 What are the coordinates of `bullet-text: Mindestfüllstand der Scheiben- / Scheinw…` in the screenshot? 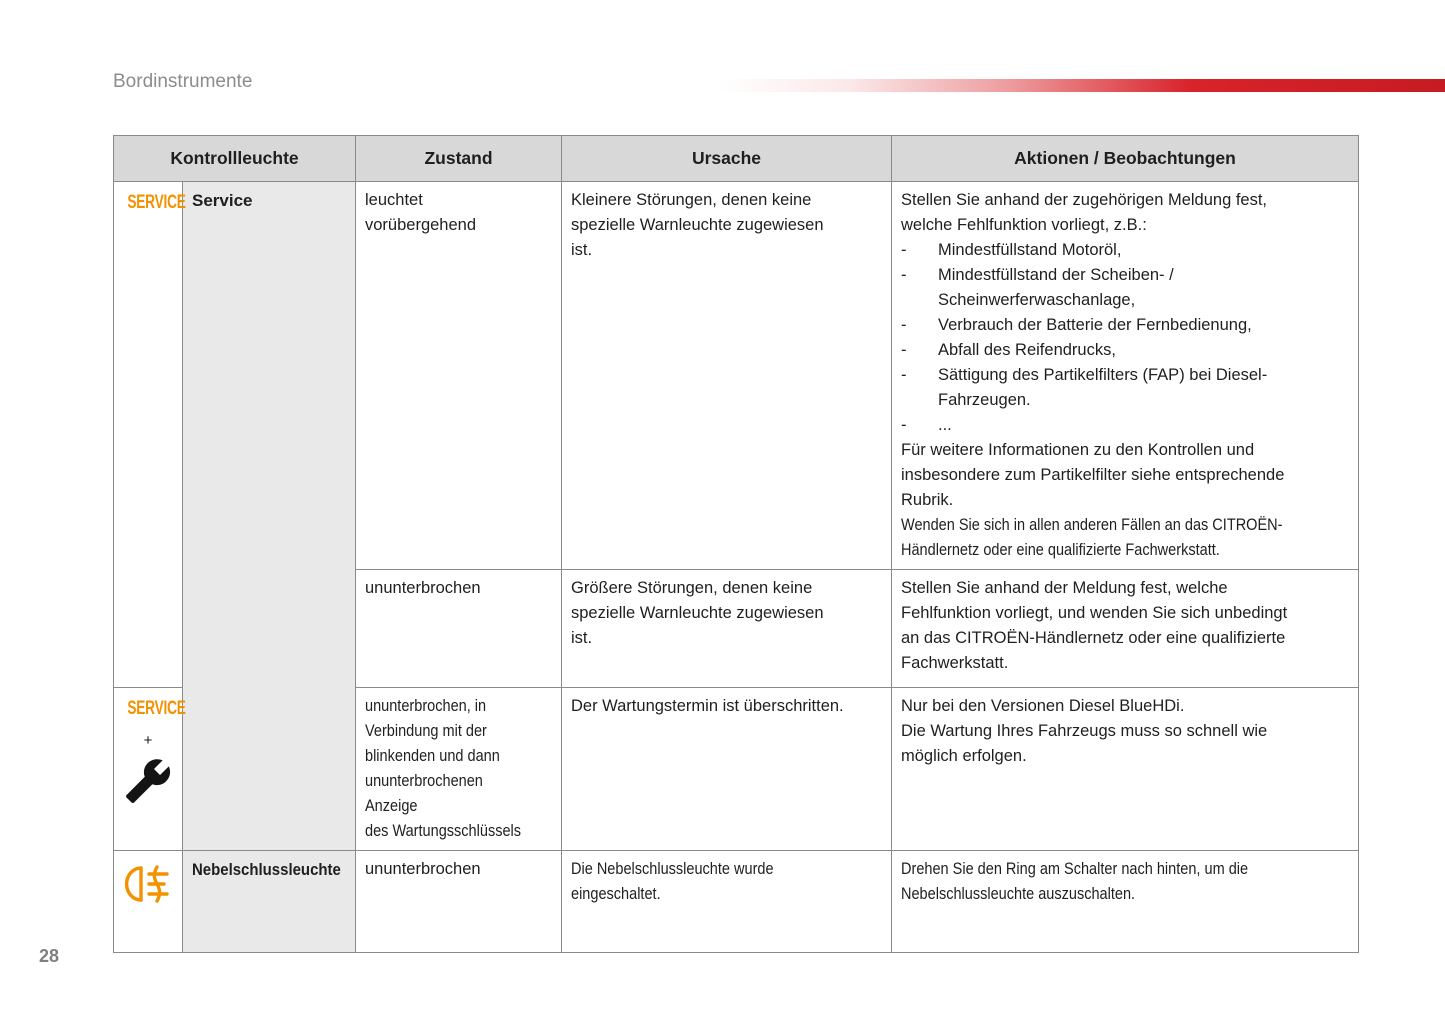 It's located at (1056, 287).